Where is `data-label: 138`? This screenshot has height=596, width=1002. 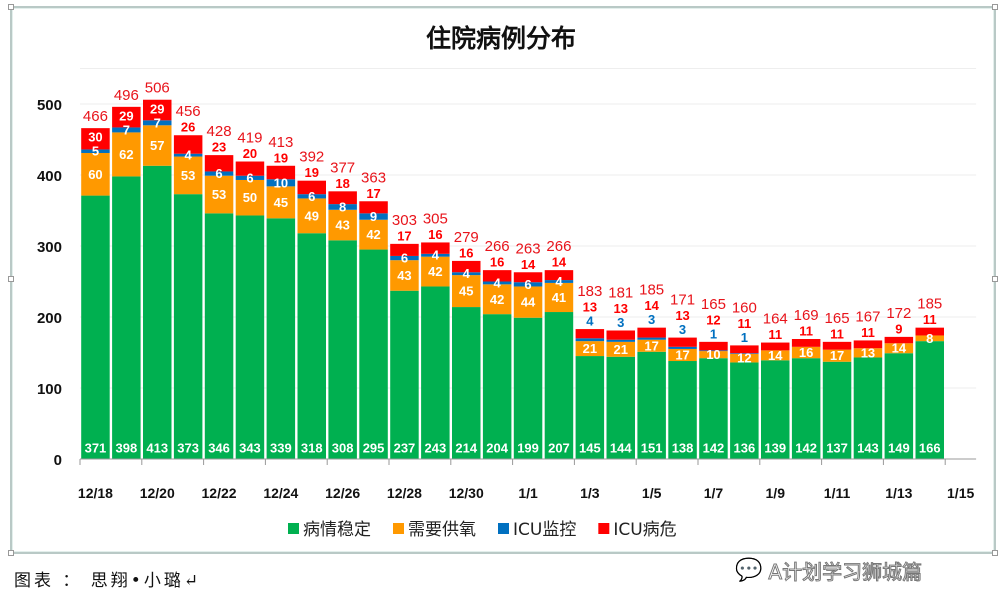 data-label: 138 is located at coordinates (683, 448).